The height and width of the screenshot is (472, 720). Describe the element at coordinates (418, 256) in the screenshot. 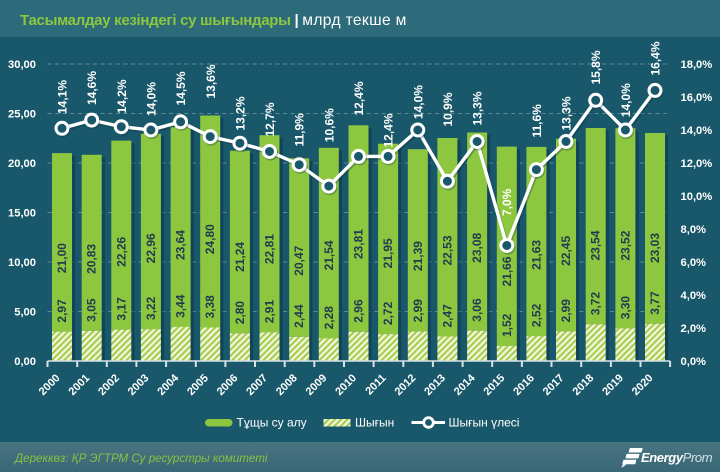

I see `svg-text: 21,39` at that location.